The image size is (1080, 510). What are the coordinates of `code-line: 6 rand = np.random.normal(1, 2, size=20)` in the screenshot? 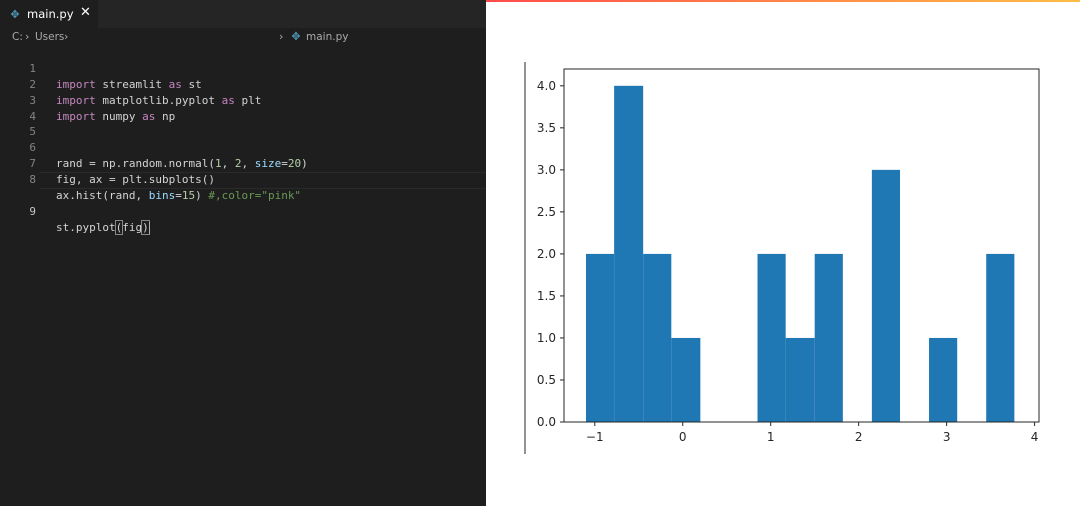 It's located at (243, 147).